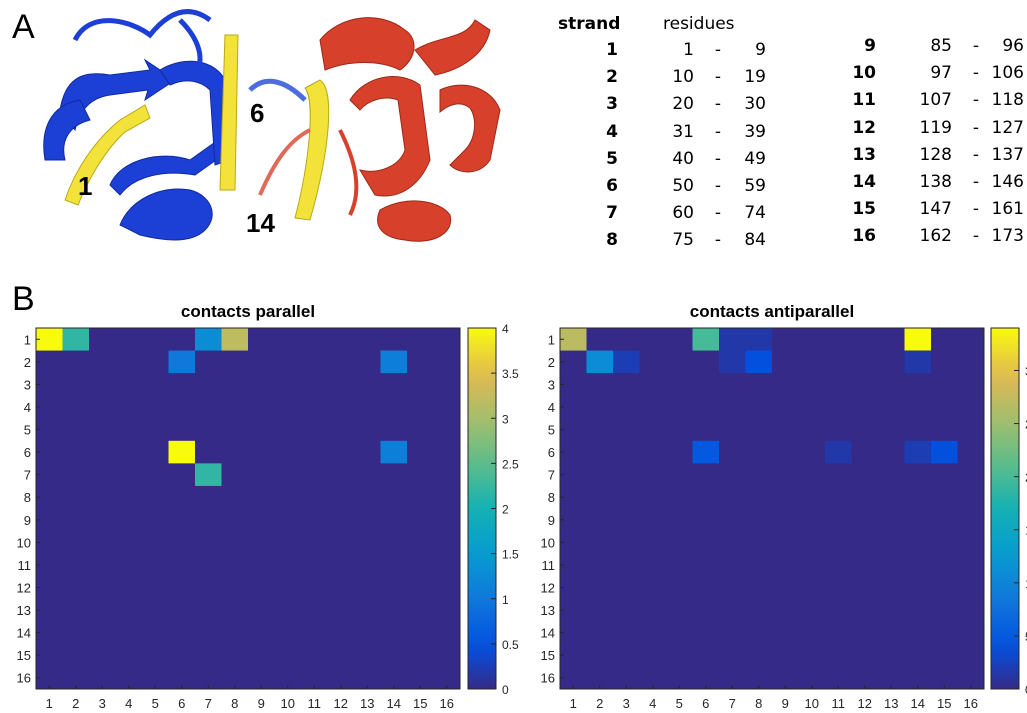 This screenshot has height=713, width=1027. I want to click on x-tick-label: 7, so click(208, 703).